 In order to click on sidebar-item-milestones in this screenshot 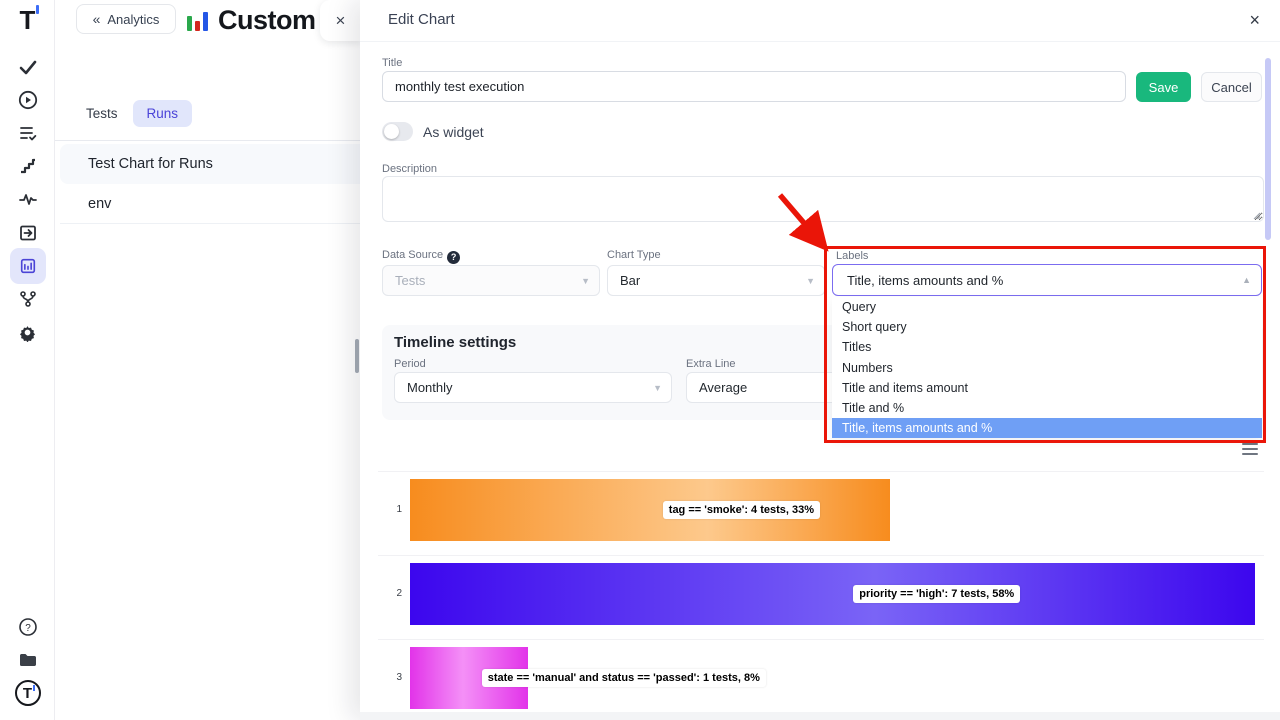, I will do `click(27, 166)`.